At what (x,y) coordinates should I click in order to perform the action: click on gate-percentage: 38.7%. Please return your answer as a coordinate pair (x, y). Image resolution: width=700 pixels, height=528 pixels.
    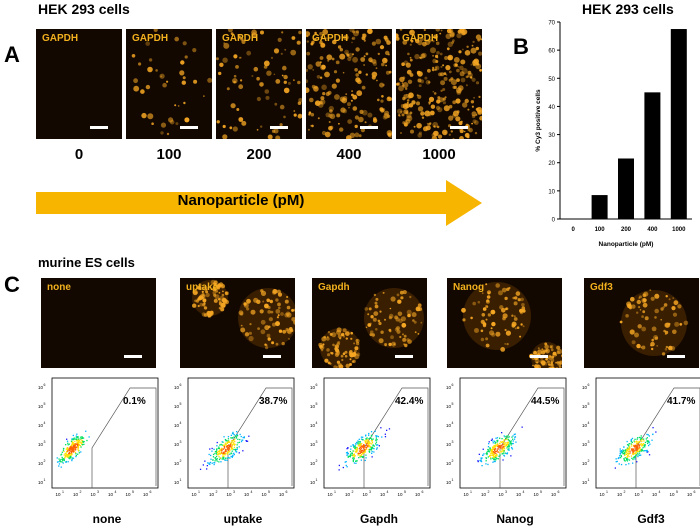
    Looking at the image, I should click on (273, 401).